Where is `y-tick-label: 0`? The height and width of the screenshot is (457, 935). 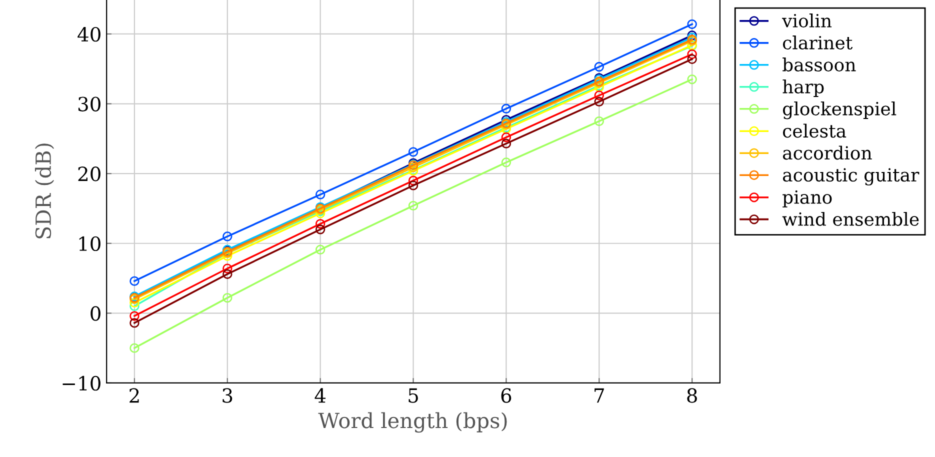 y-tick-label: 0 is located at coordinates (95, 313).